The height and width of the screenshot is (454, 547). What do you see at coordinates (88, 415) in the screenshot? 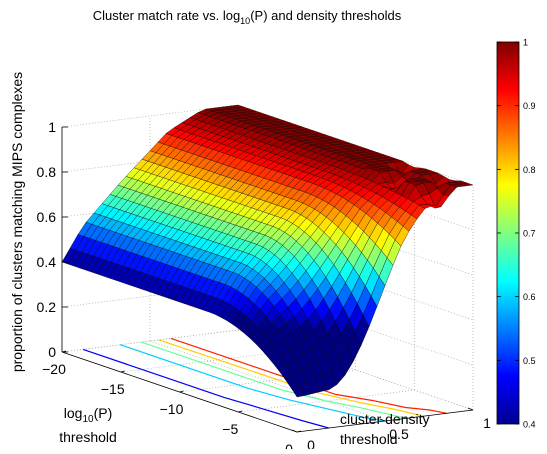
I see `x-axis-label: log10(P)` at bounding box center [88, 415].